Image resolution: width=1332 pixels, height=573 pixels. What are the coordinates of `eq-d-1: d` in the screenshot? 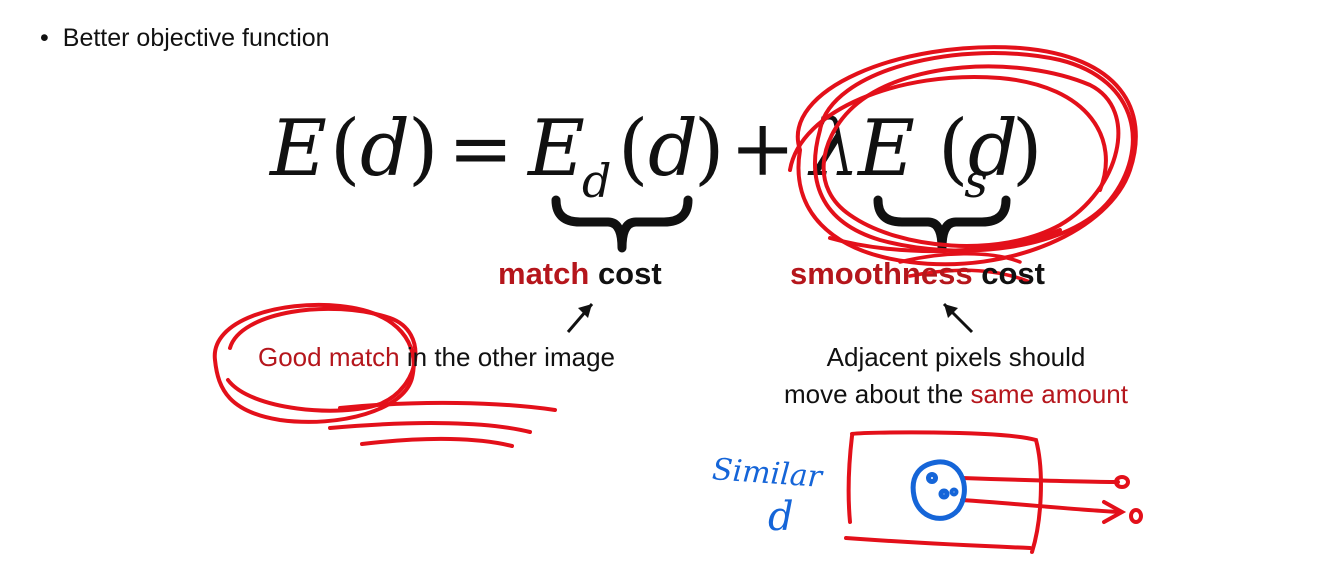 It's located at (385, 149).